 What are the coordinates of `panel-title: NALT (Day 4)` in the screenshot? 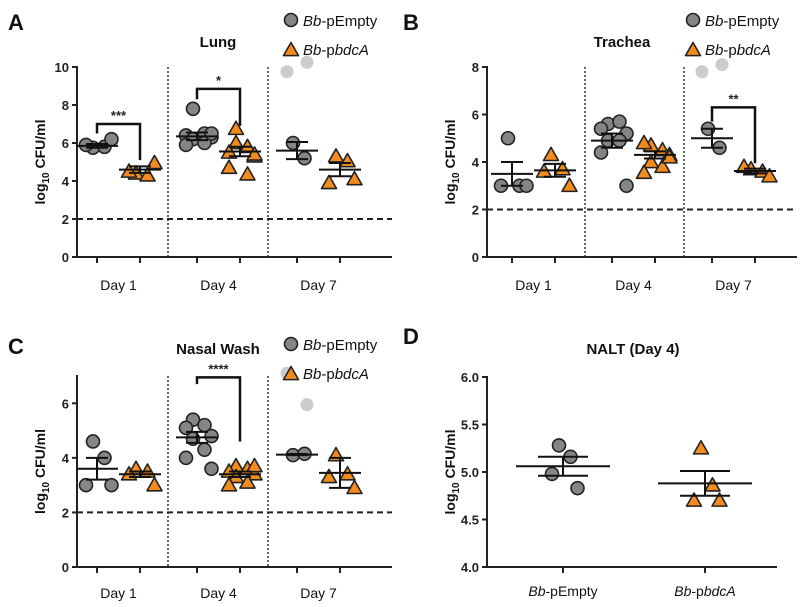 It's located at (632, 349).